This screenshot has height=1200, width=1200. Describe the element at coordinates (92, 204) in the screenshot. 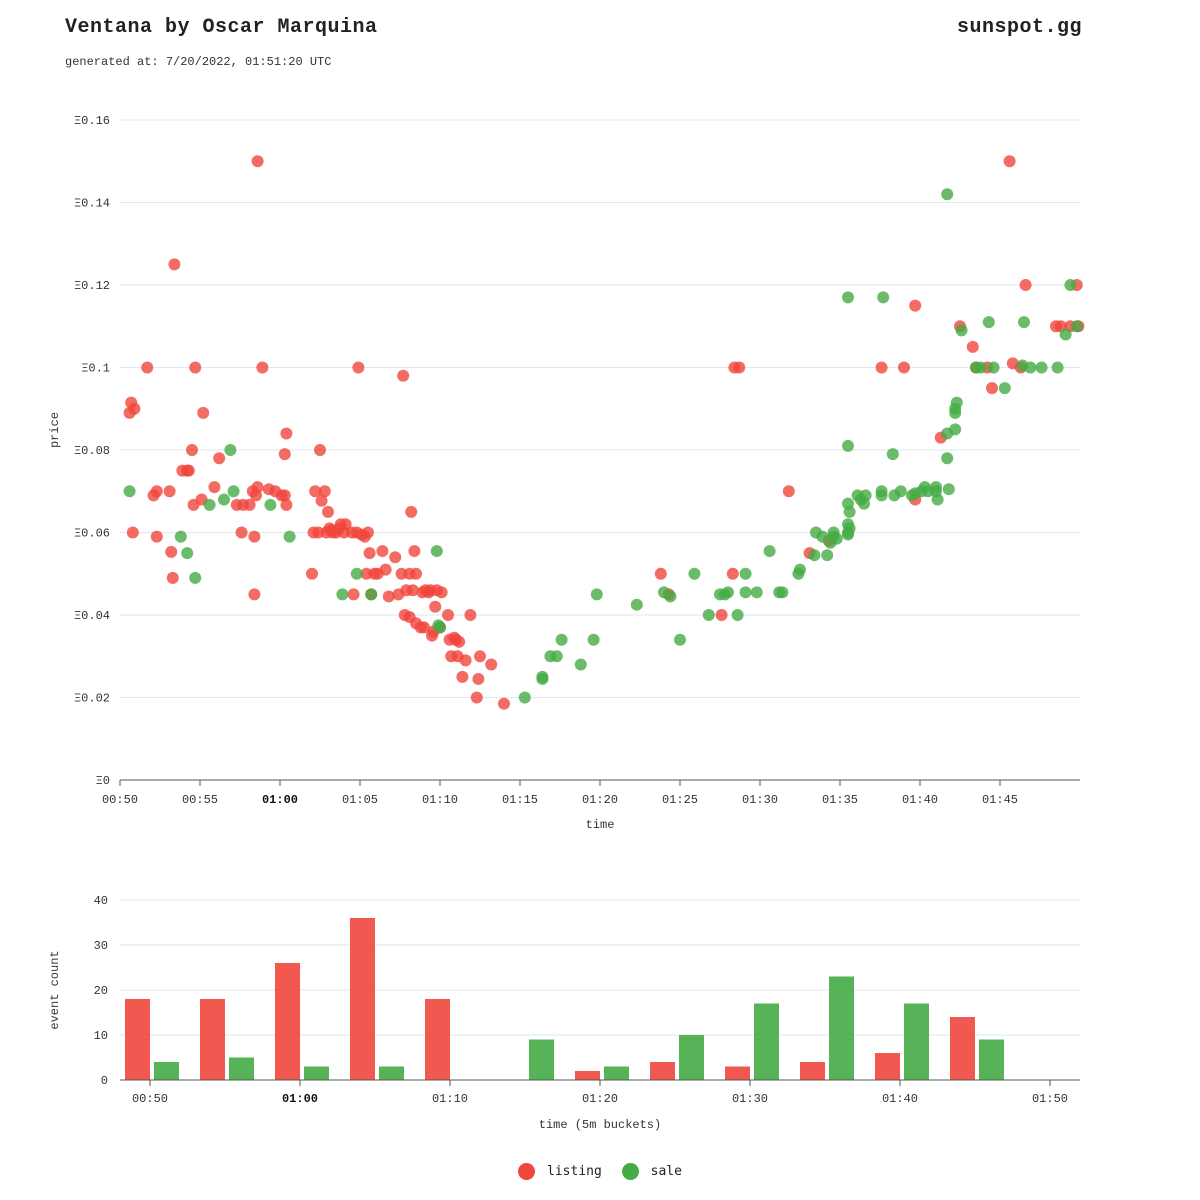

I see `y-tick-label: Ξ0.14` at that location.